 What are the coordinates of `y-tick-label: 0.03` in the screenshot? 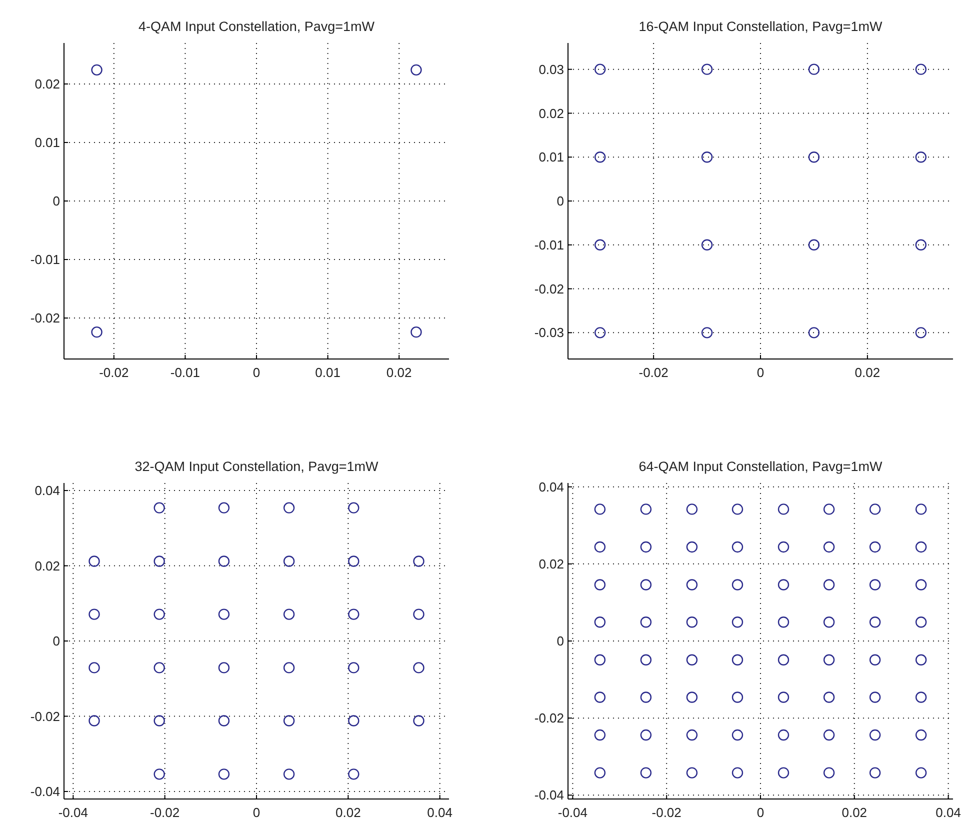 It's located at (551, 69).